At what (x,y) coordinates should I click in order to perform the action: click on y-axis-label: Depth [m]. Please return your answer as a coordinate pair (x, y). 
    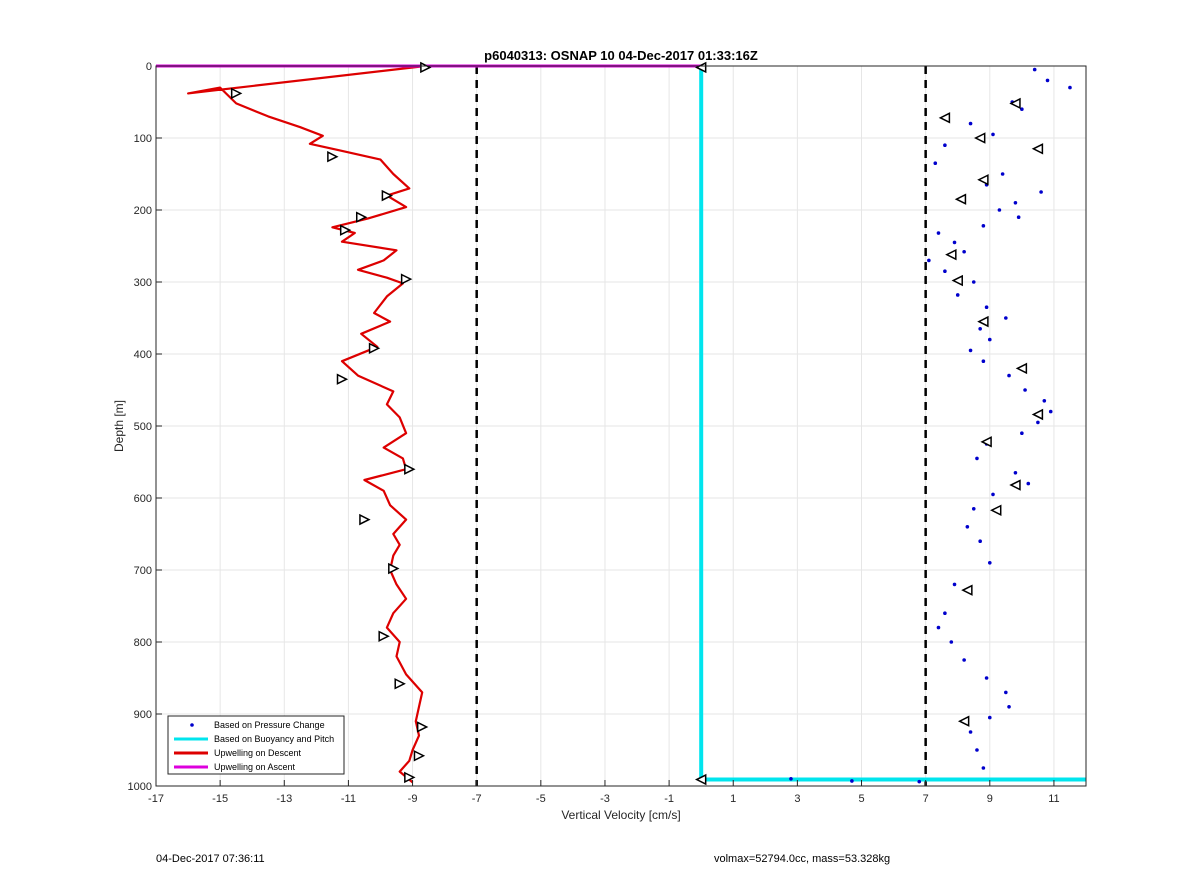
    Looking at the image, I should click on (119, 426).